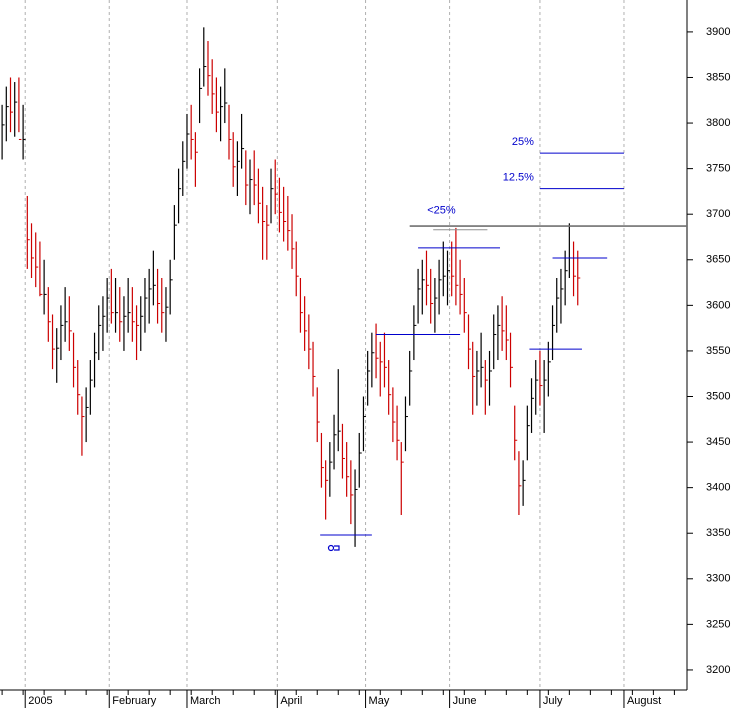 The image size is (735, 708). What do you see at coordinates (523, 142) in the screenshot?
I see `level-label: 25%` at bounding box center [523, 142].